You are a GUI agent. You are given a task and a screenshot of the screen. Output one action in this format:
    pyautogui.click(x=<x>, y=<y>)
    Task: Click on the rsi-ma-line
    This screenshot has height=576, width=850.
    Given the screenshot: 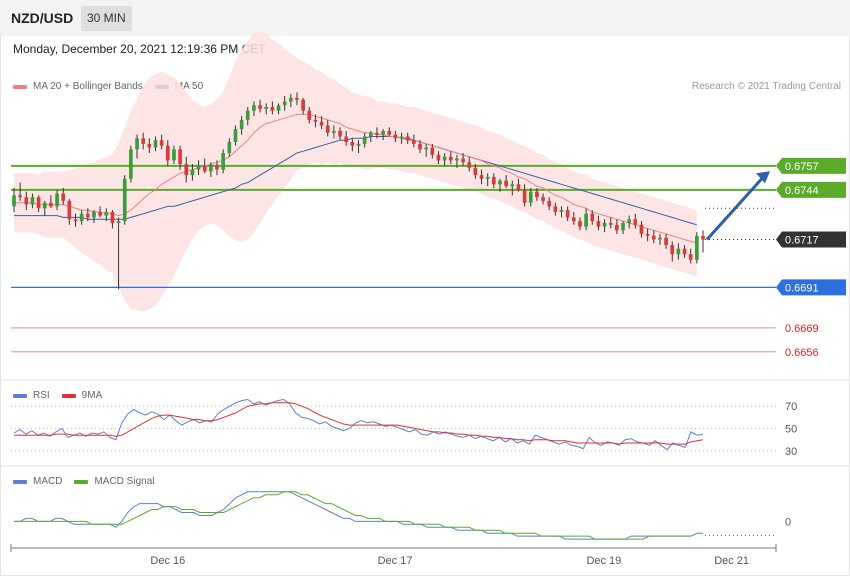 What is the action you would take?
    pyautogui.click(x=359, y=423)
    